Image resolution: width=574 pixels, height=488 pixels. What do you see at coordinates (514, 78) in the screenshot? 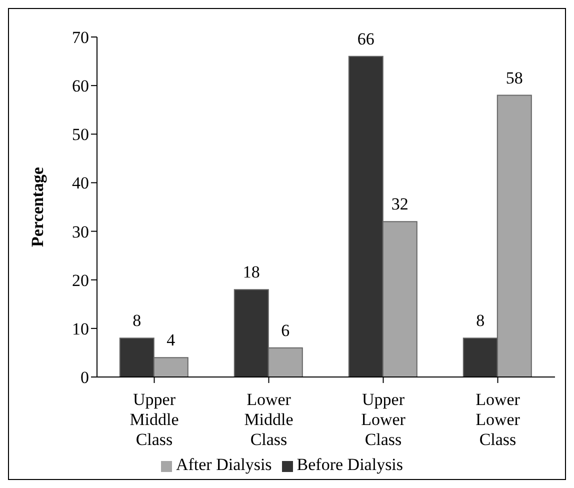
I see `data-label: 58` at bounding box center [514, 78].